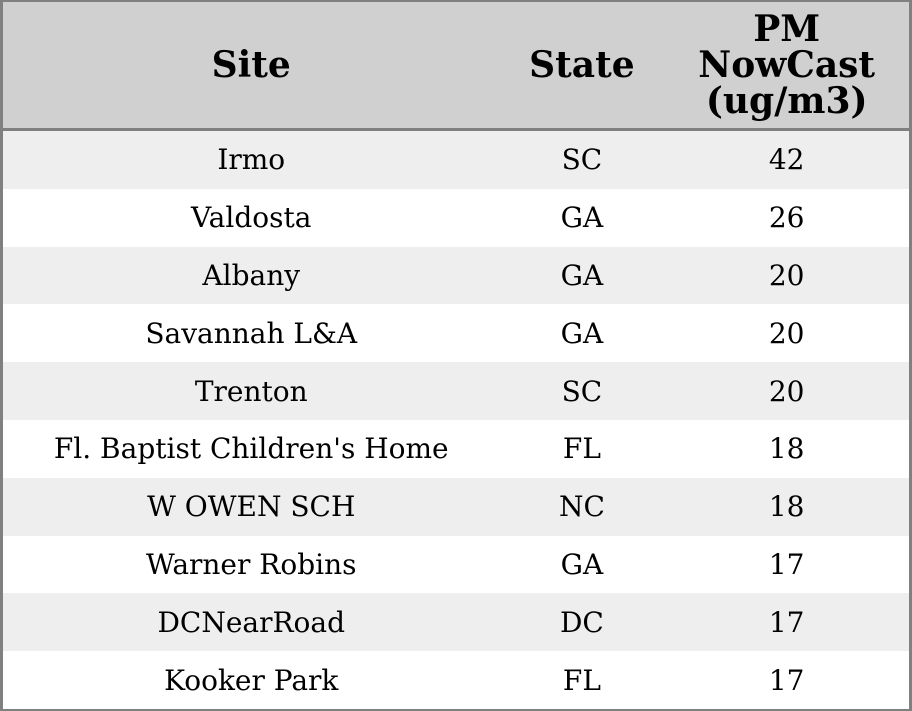 The width and height of the screenshot is (912, 711). I want to click on column-header-pm-nowcast: PM NowCast (ug/m3), so click(786, 65).